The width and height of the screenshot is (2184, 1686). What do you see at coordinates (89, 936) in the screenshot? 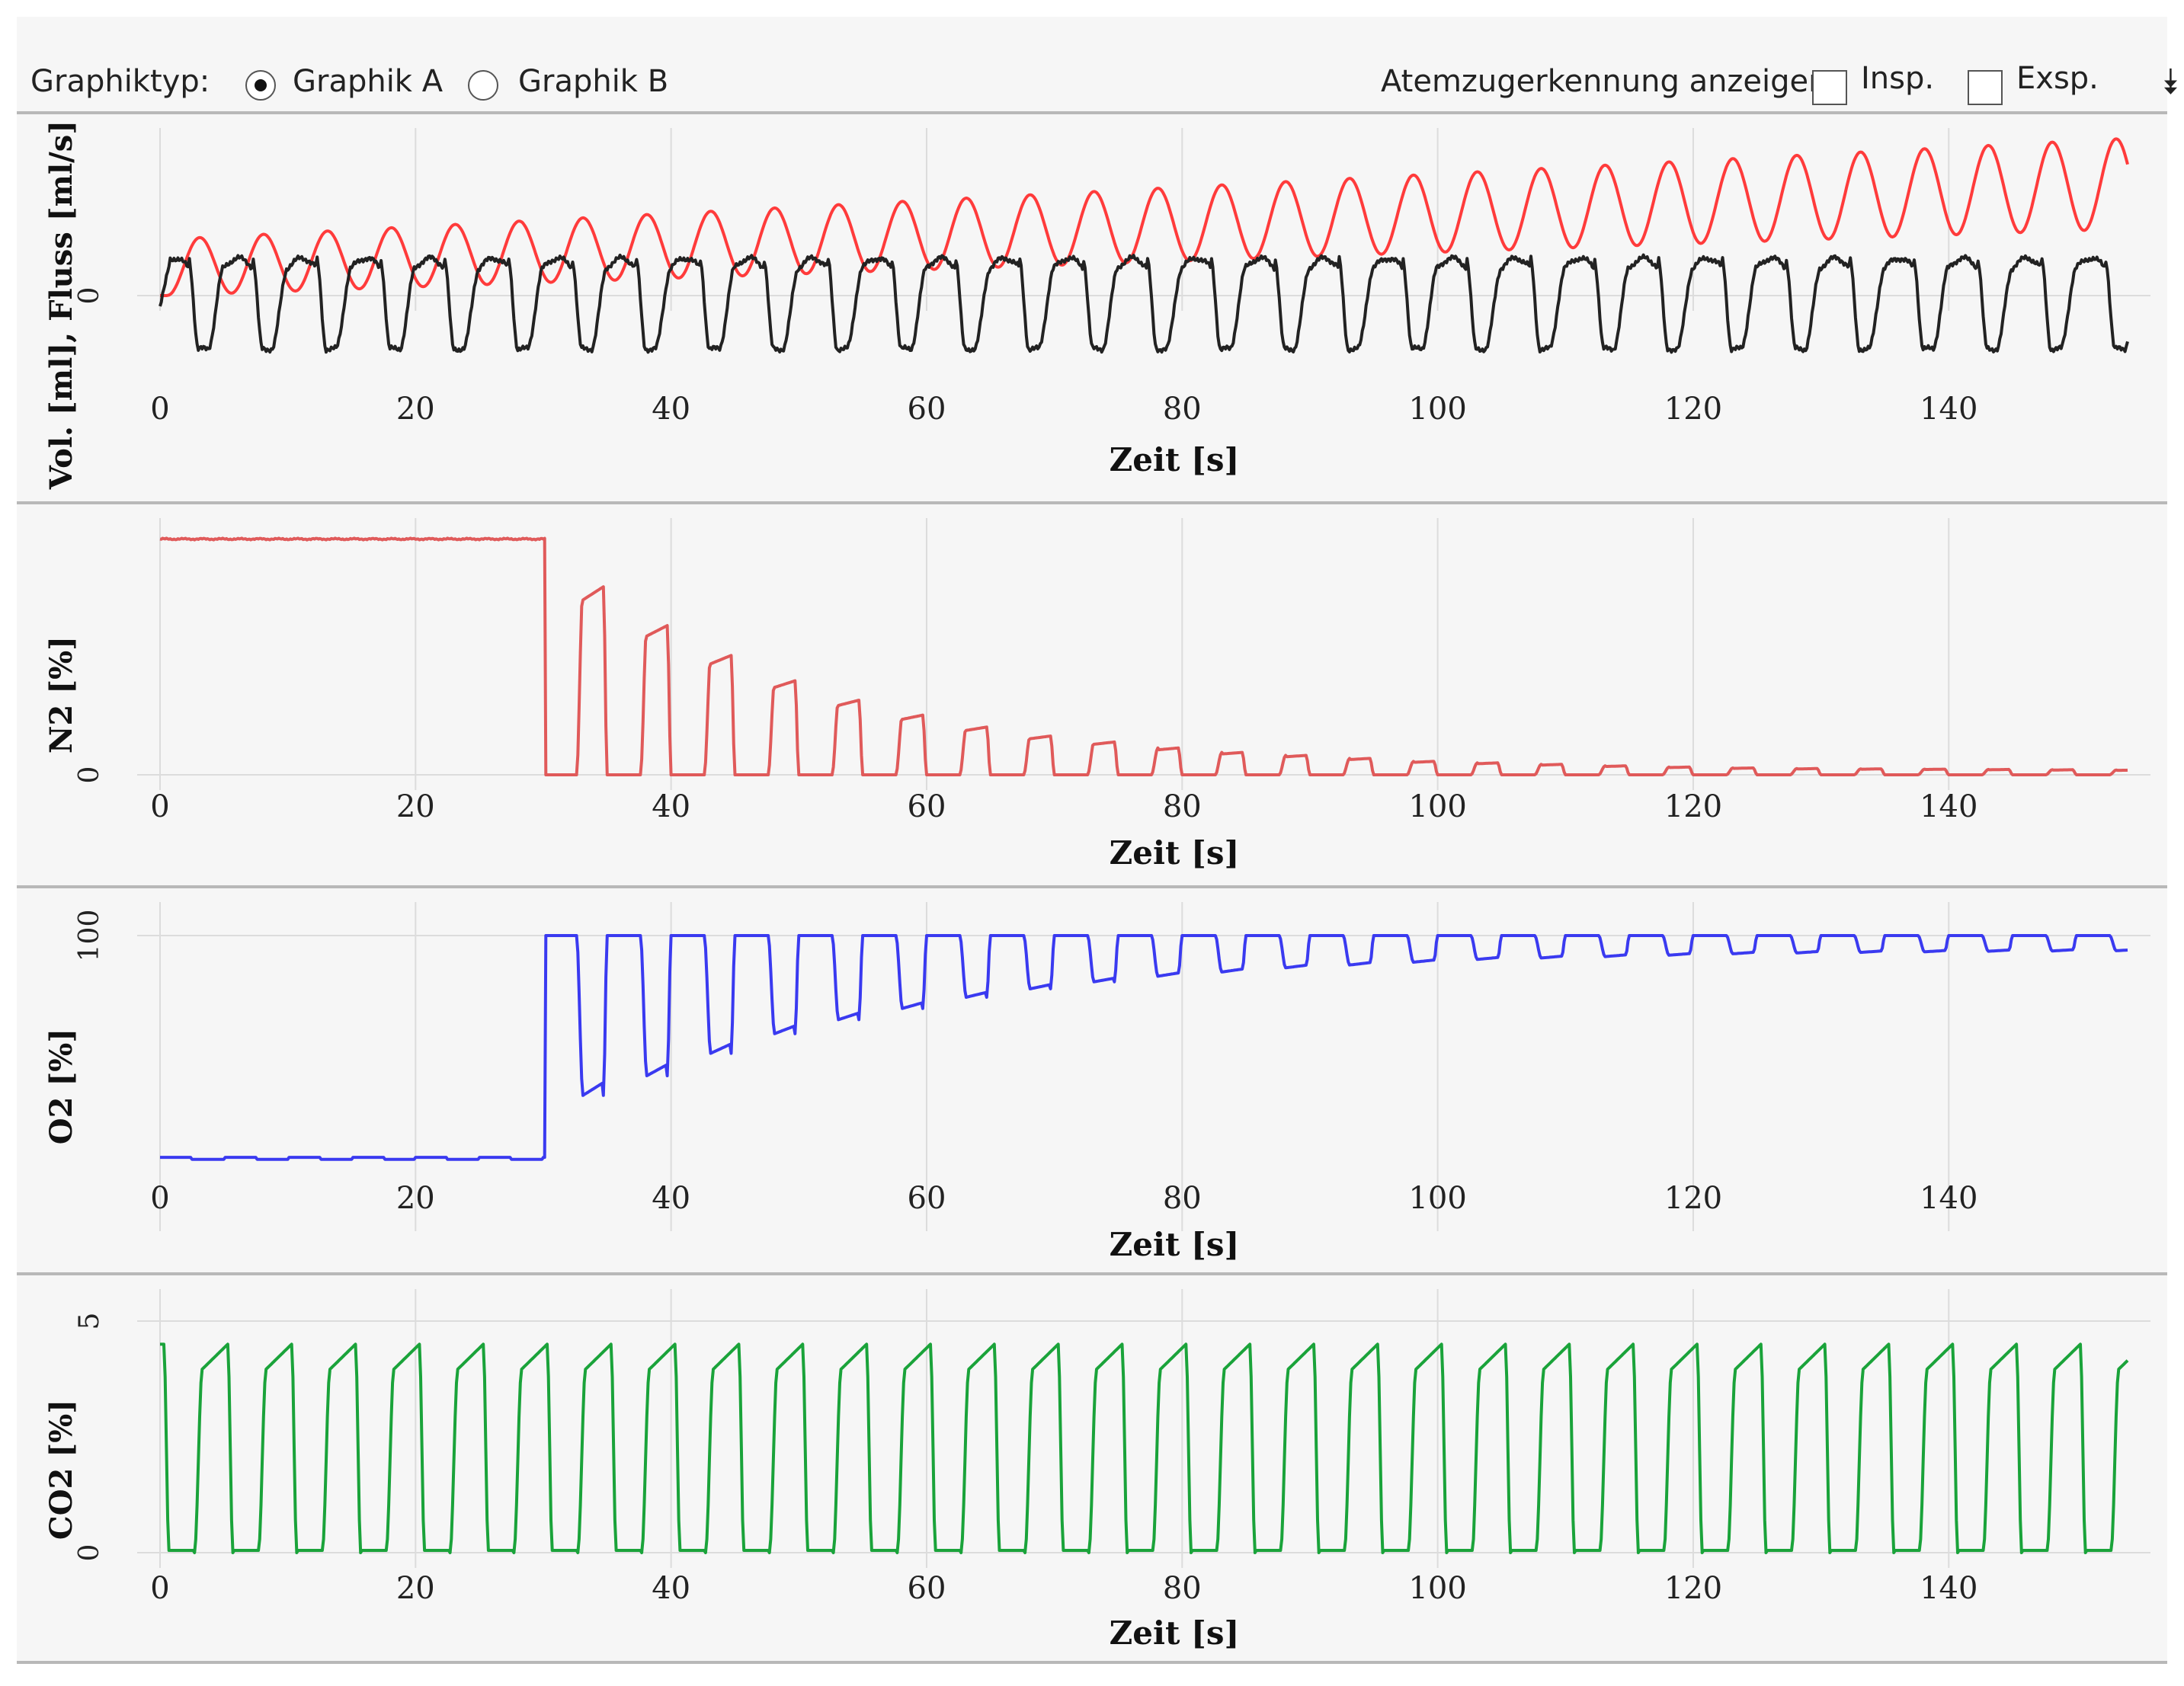
I see `y-tick-label: 100` at bounding box center [89, 936].